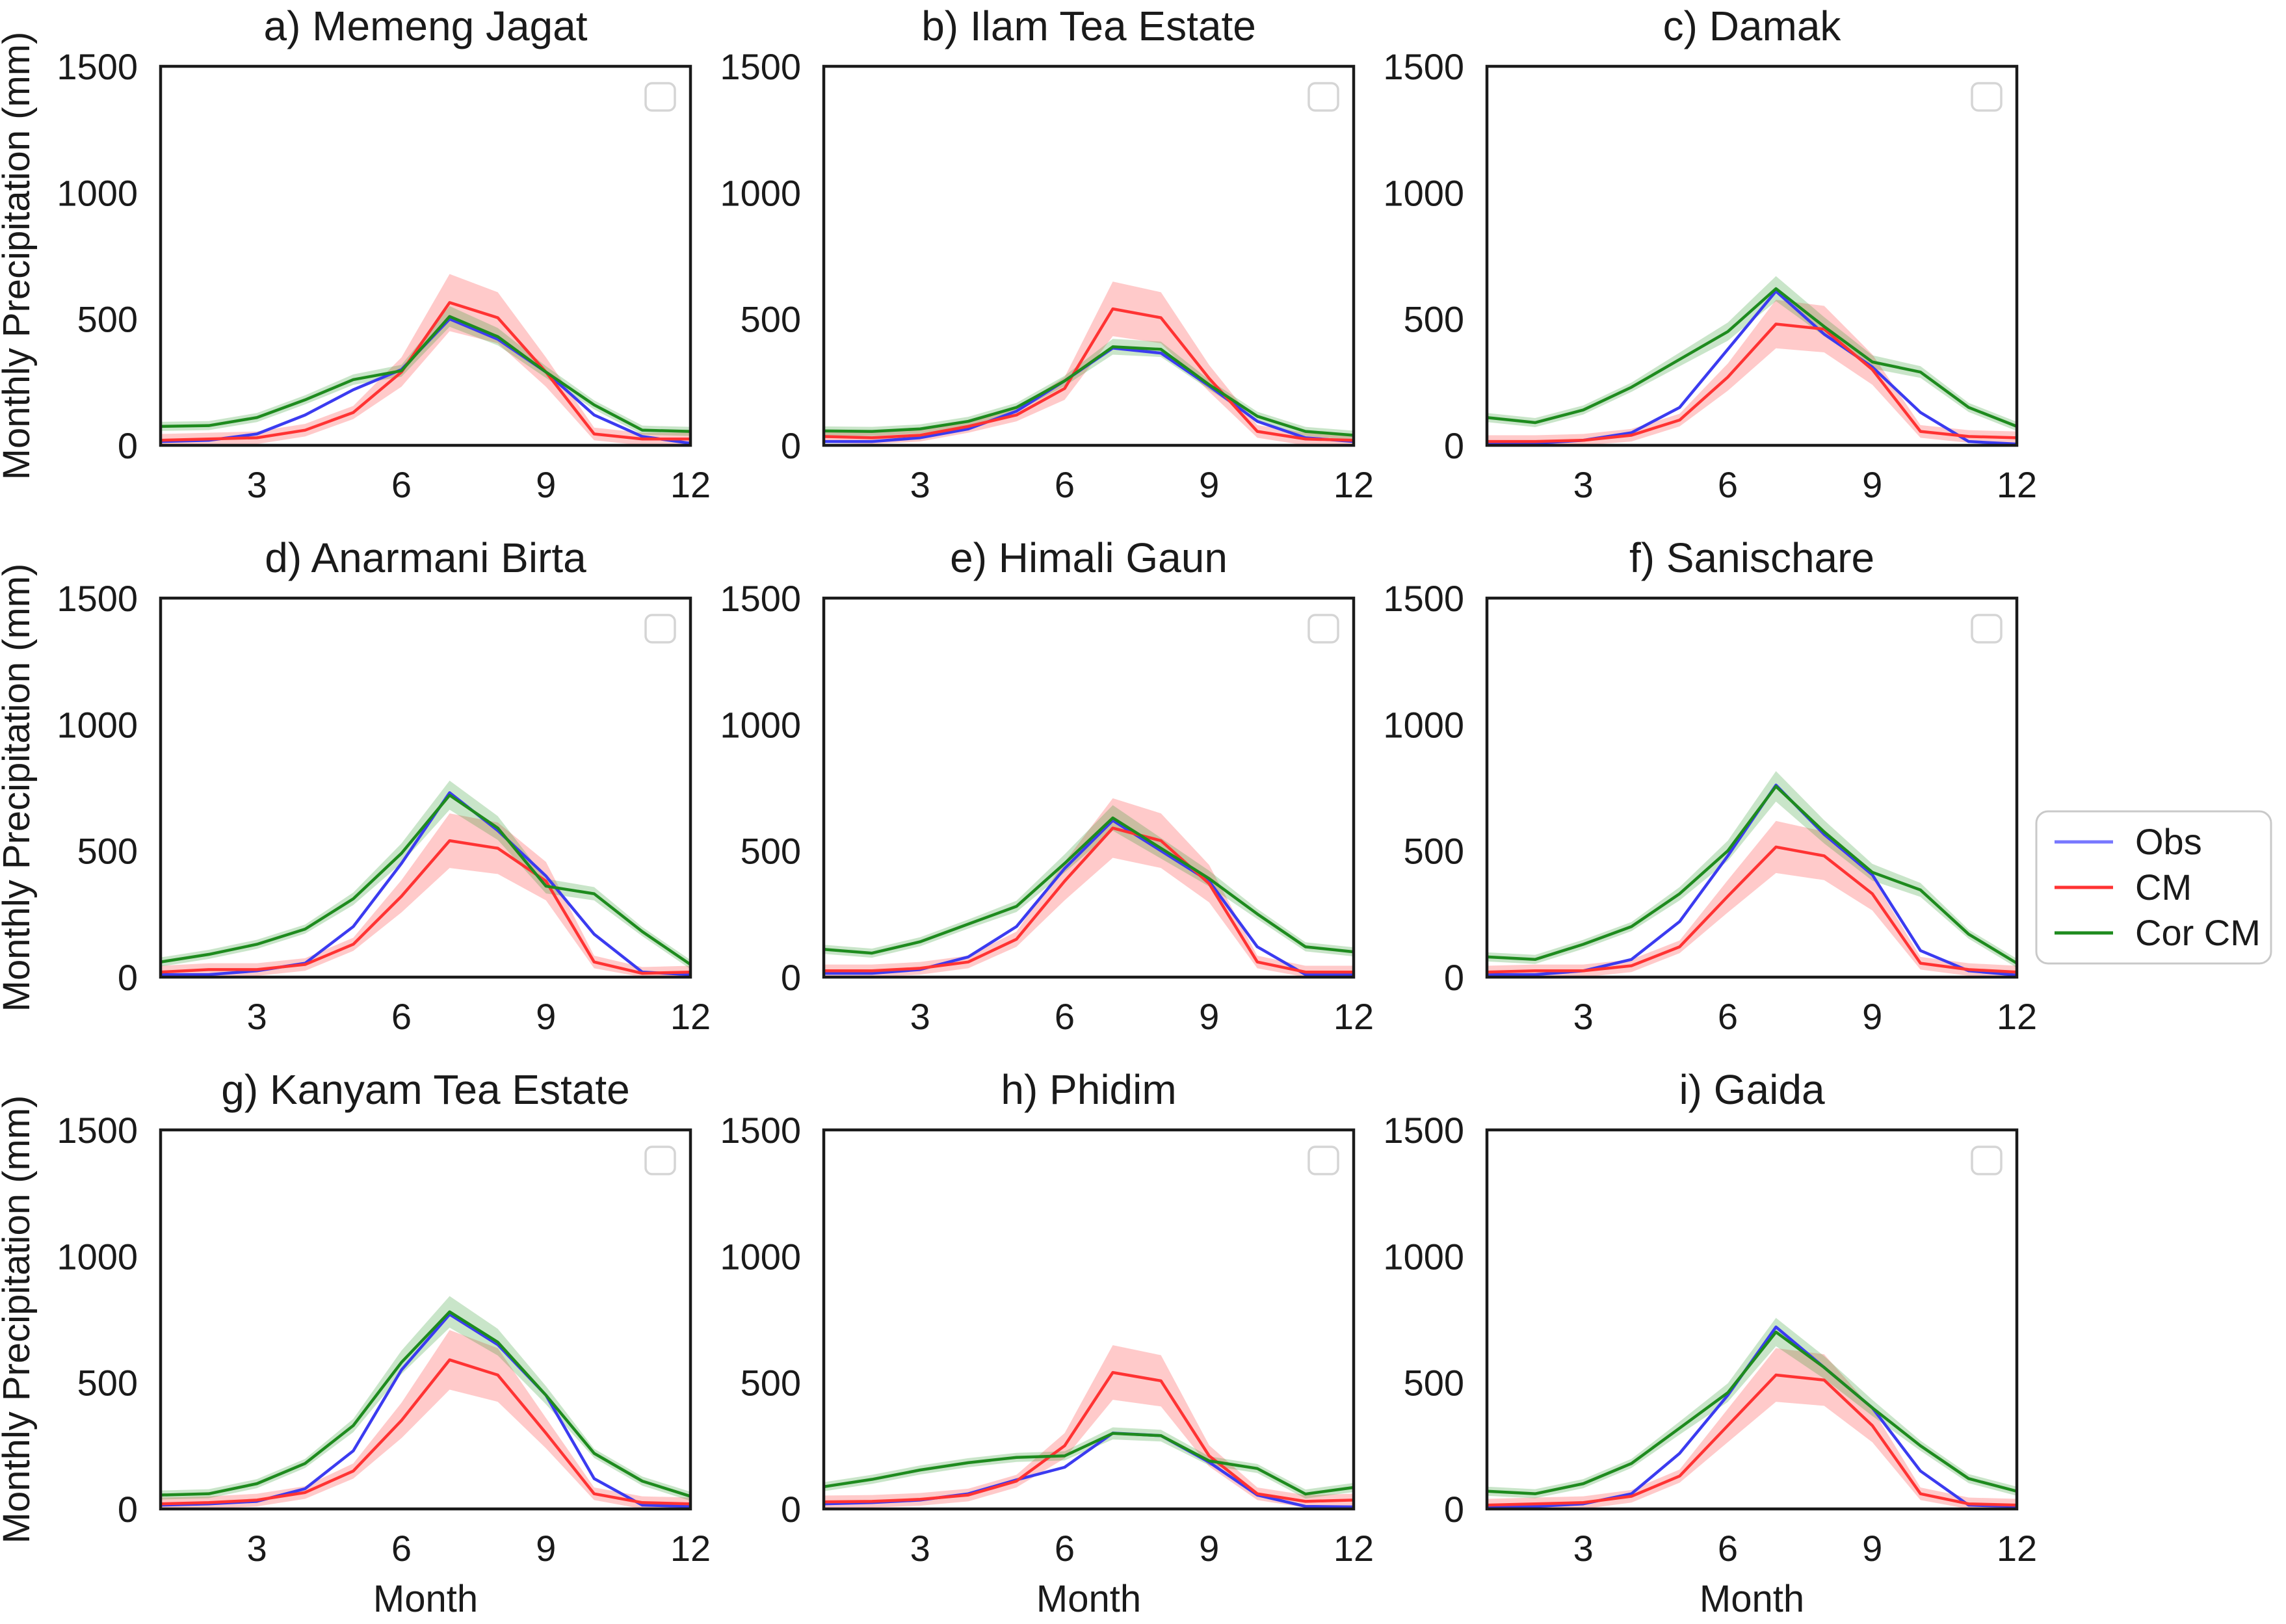 The height and width of the screenshot is (1624, 2286). I want to click on panel-e: e) Himali Gaun 0 500 1000 1500 3 6 9 12, so click(1047, 785).